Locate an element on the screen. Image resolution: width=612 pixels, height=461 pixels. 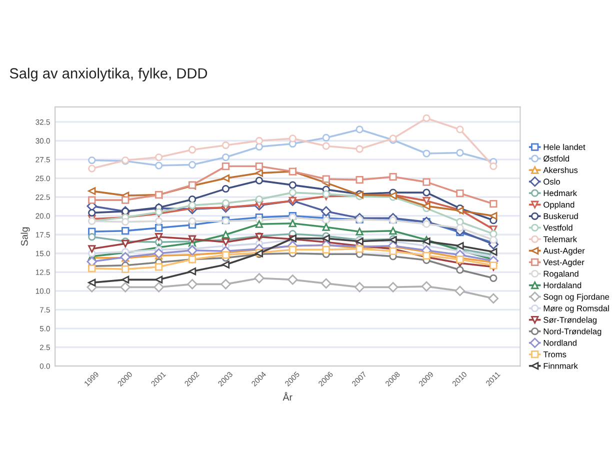
legend-label: Møre og Romsdal is located at coordinates (576, 309).